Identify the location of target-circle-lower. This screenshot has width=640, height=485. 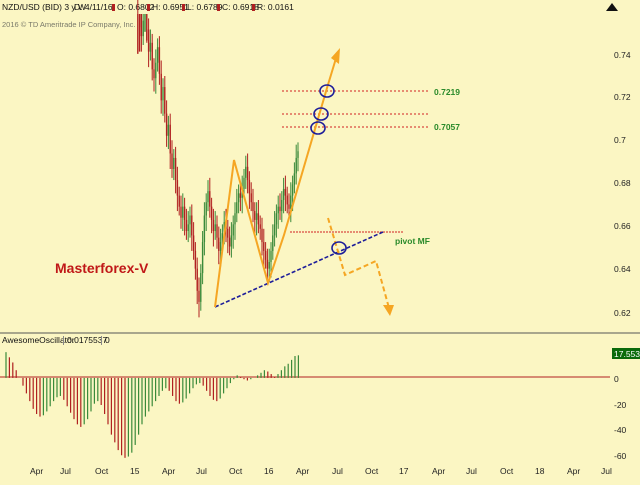
(318, 128).